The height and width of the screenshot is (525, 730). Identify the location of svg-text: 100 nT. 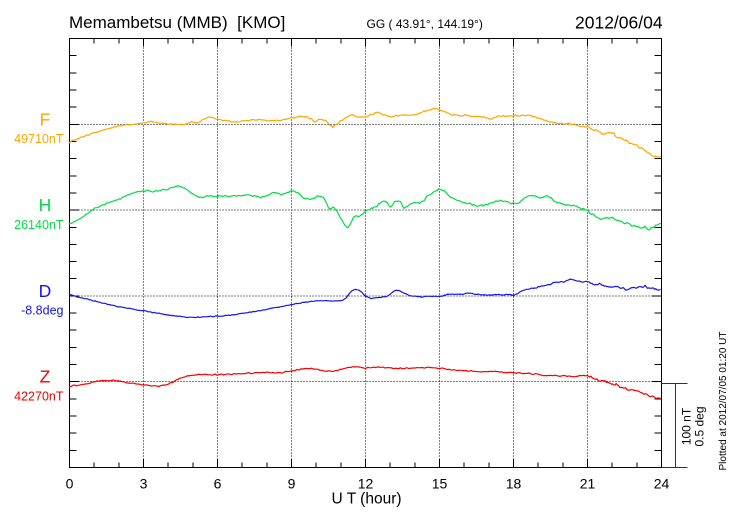
(687, 426).